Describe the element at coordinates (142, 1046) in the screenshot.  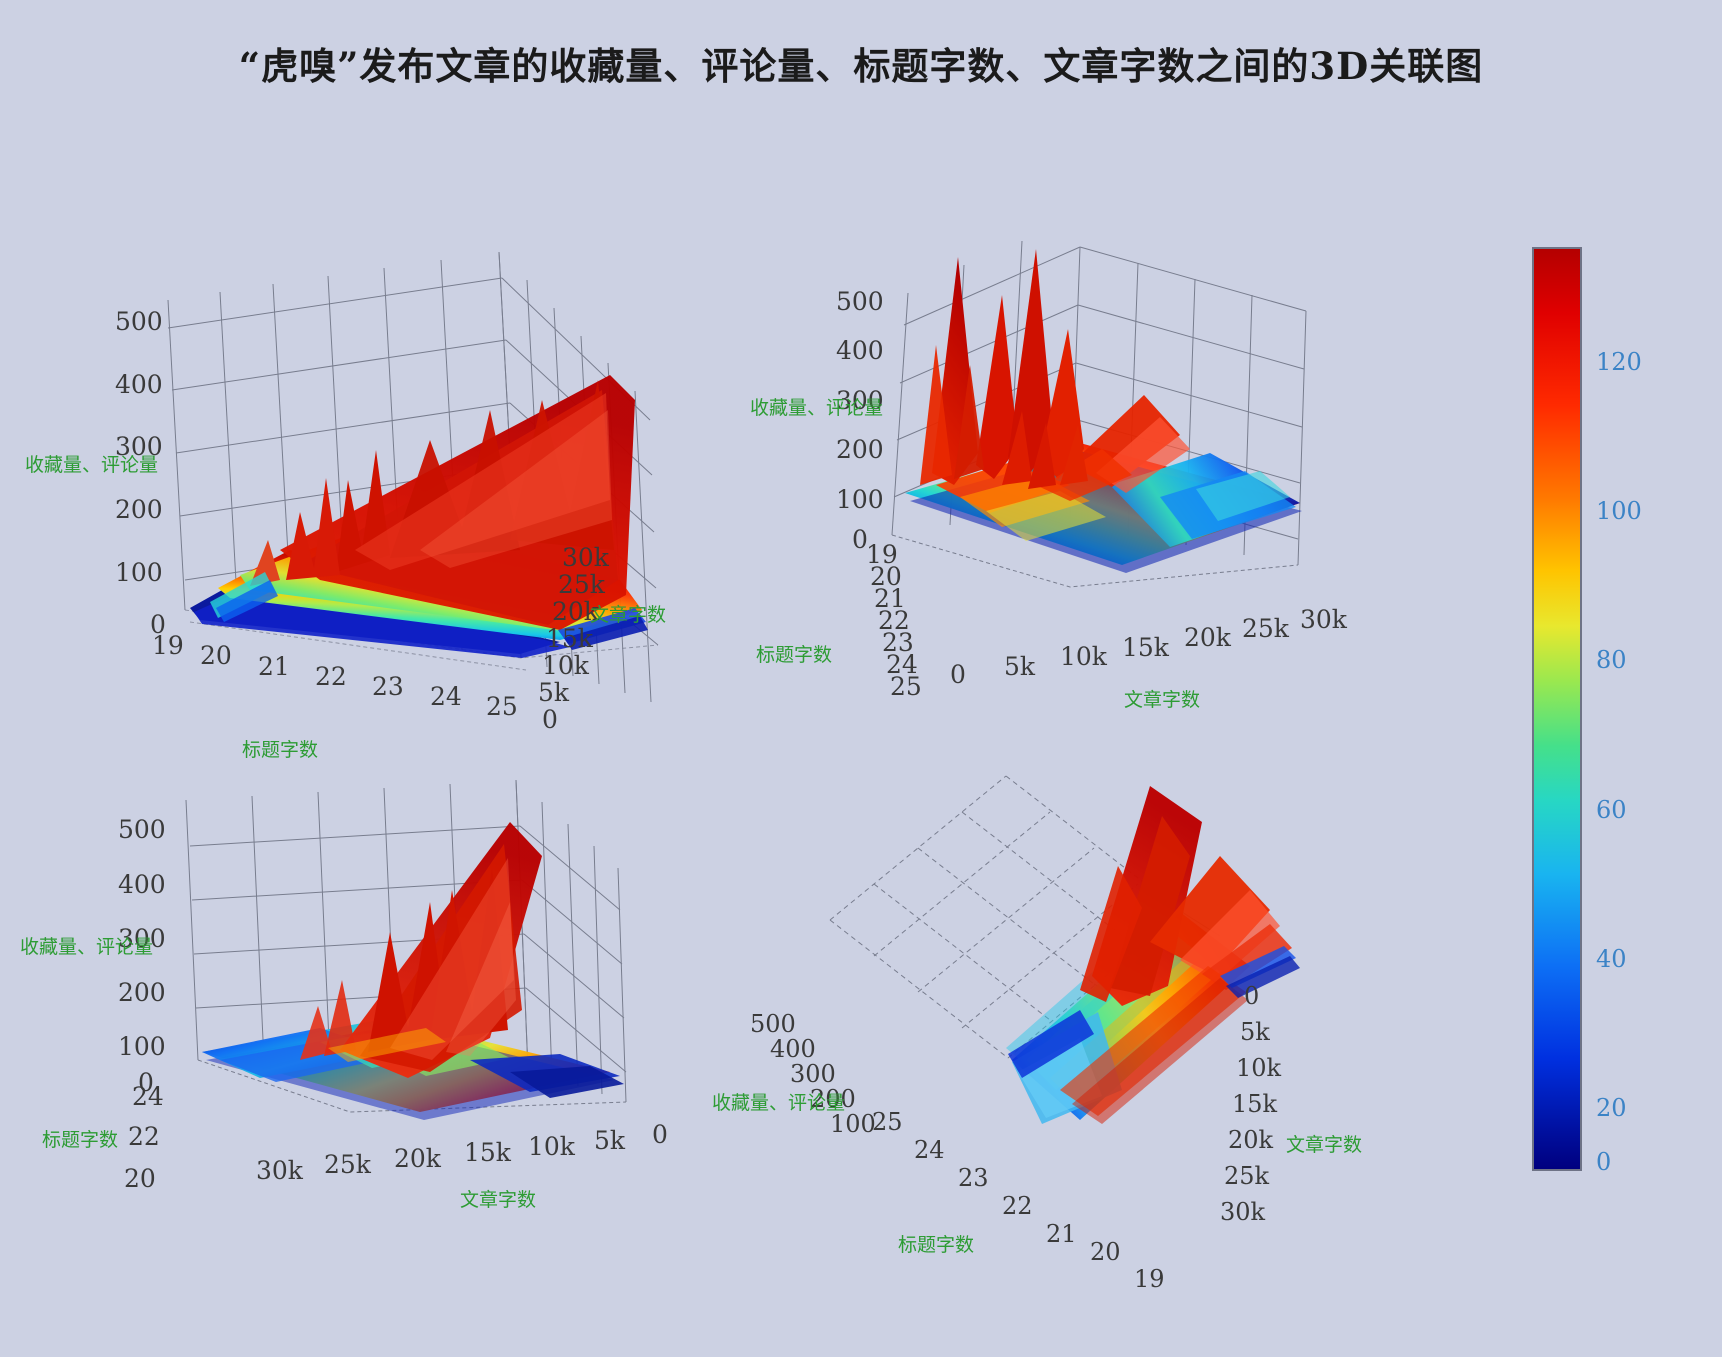
I see `subplot-3-ztick-4: 100` at that location.